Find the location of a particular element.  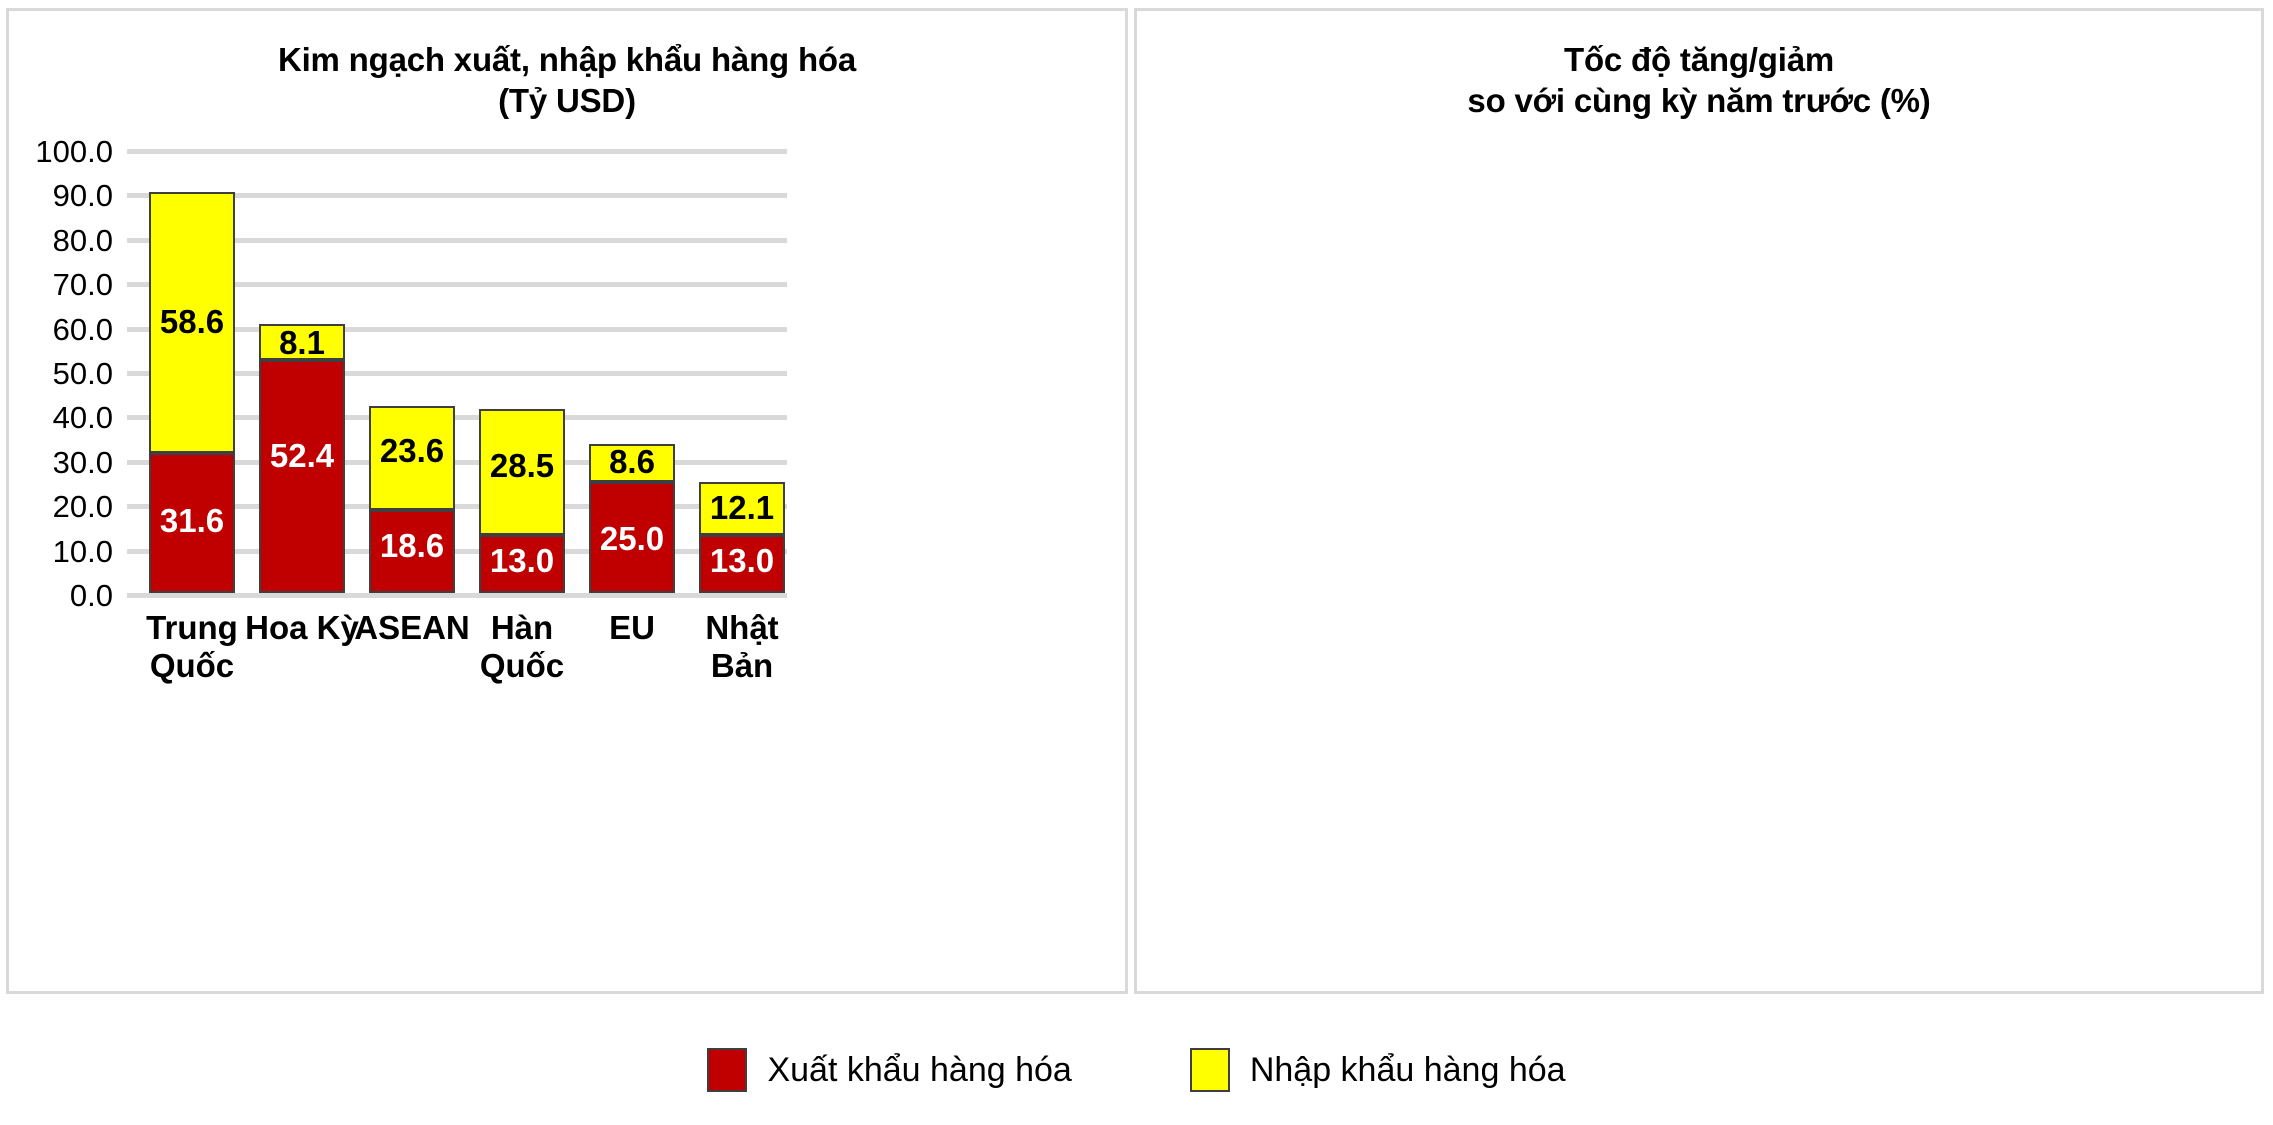

bar-value-label: 23.6 is located at coordinates (412, 450).